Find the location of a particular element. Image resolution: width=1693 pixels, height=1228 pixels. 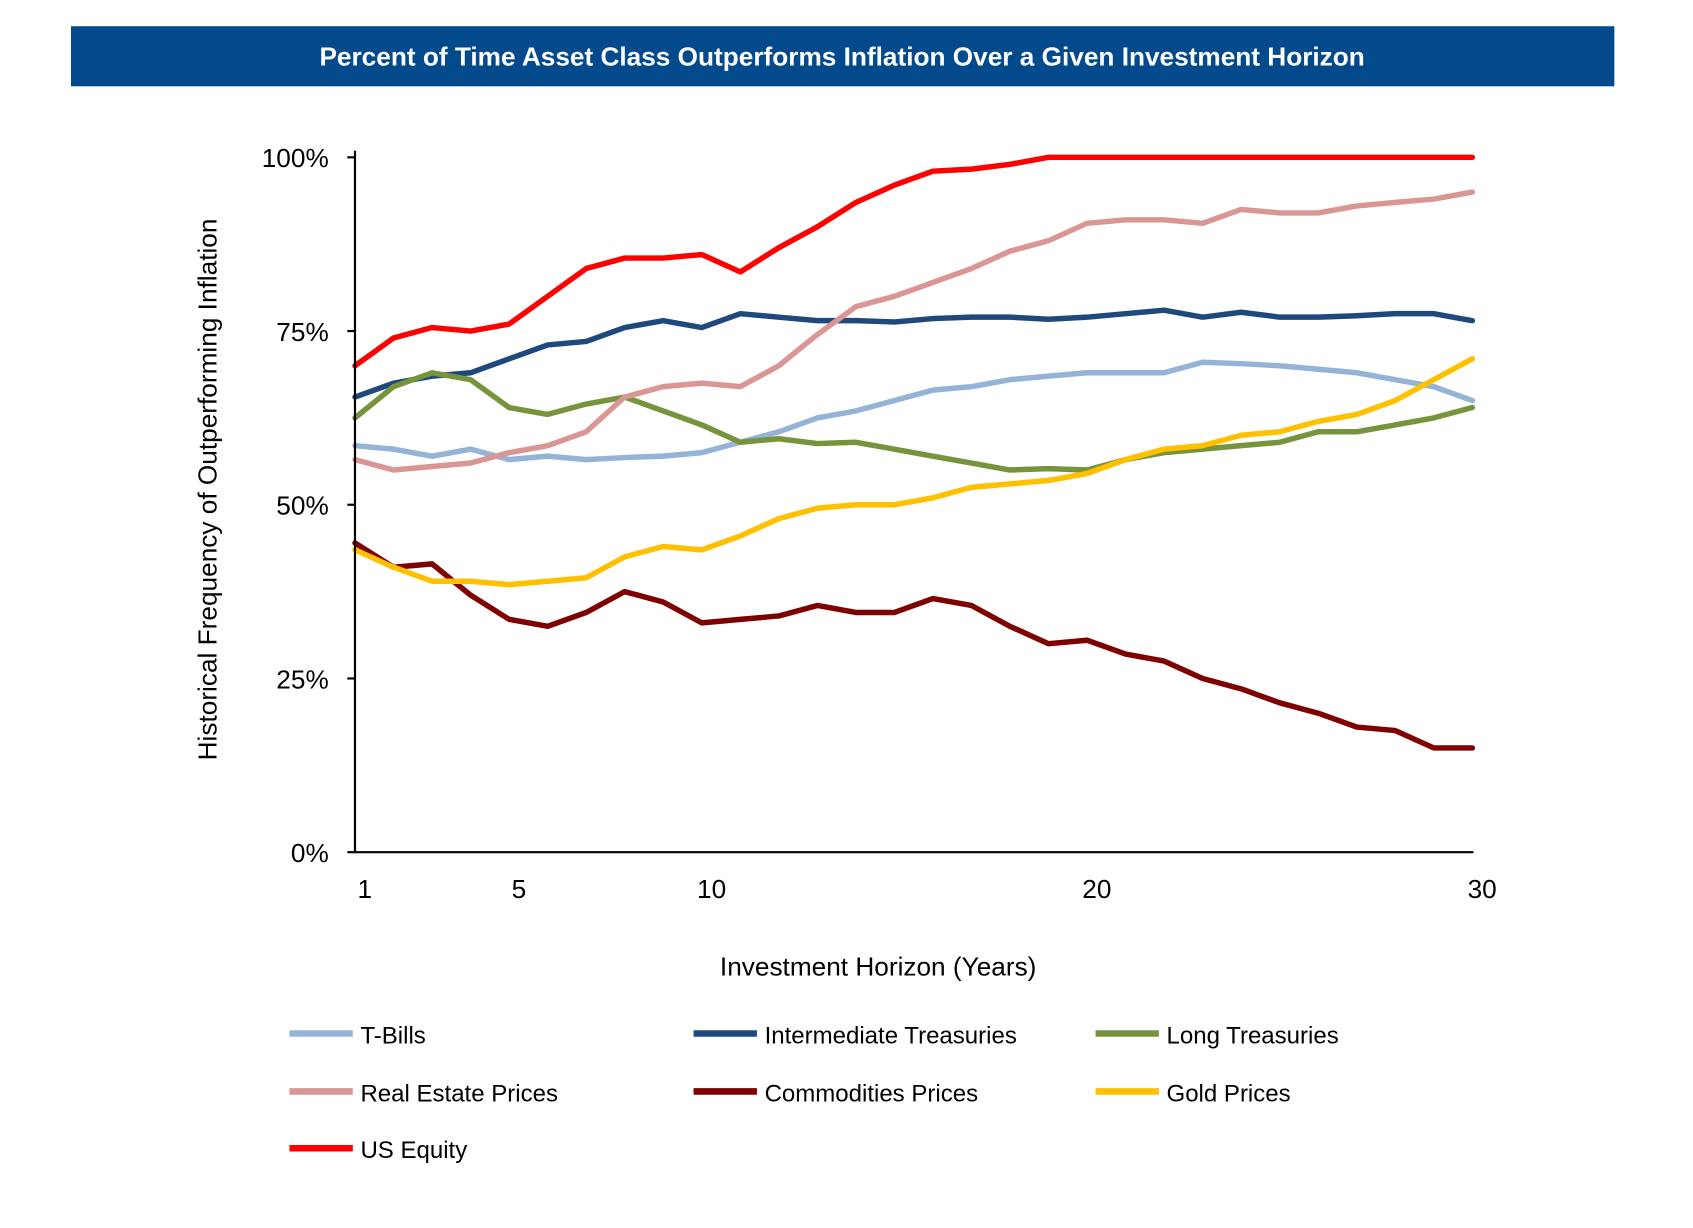

title-bar is located at coordinates (842, 56).